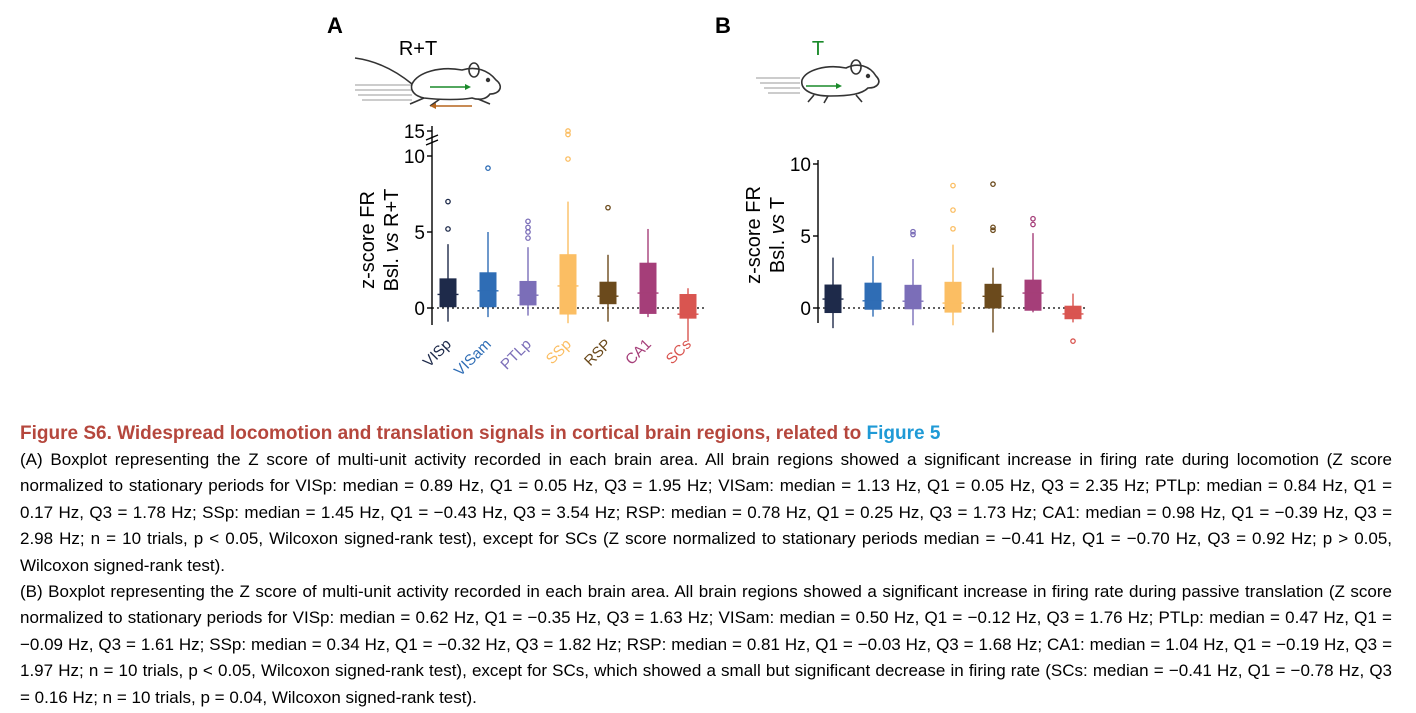  I want to click on panel-a-letter: A, so click(335, 25).